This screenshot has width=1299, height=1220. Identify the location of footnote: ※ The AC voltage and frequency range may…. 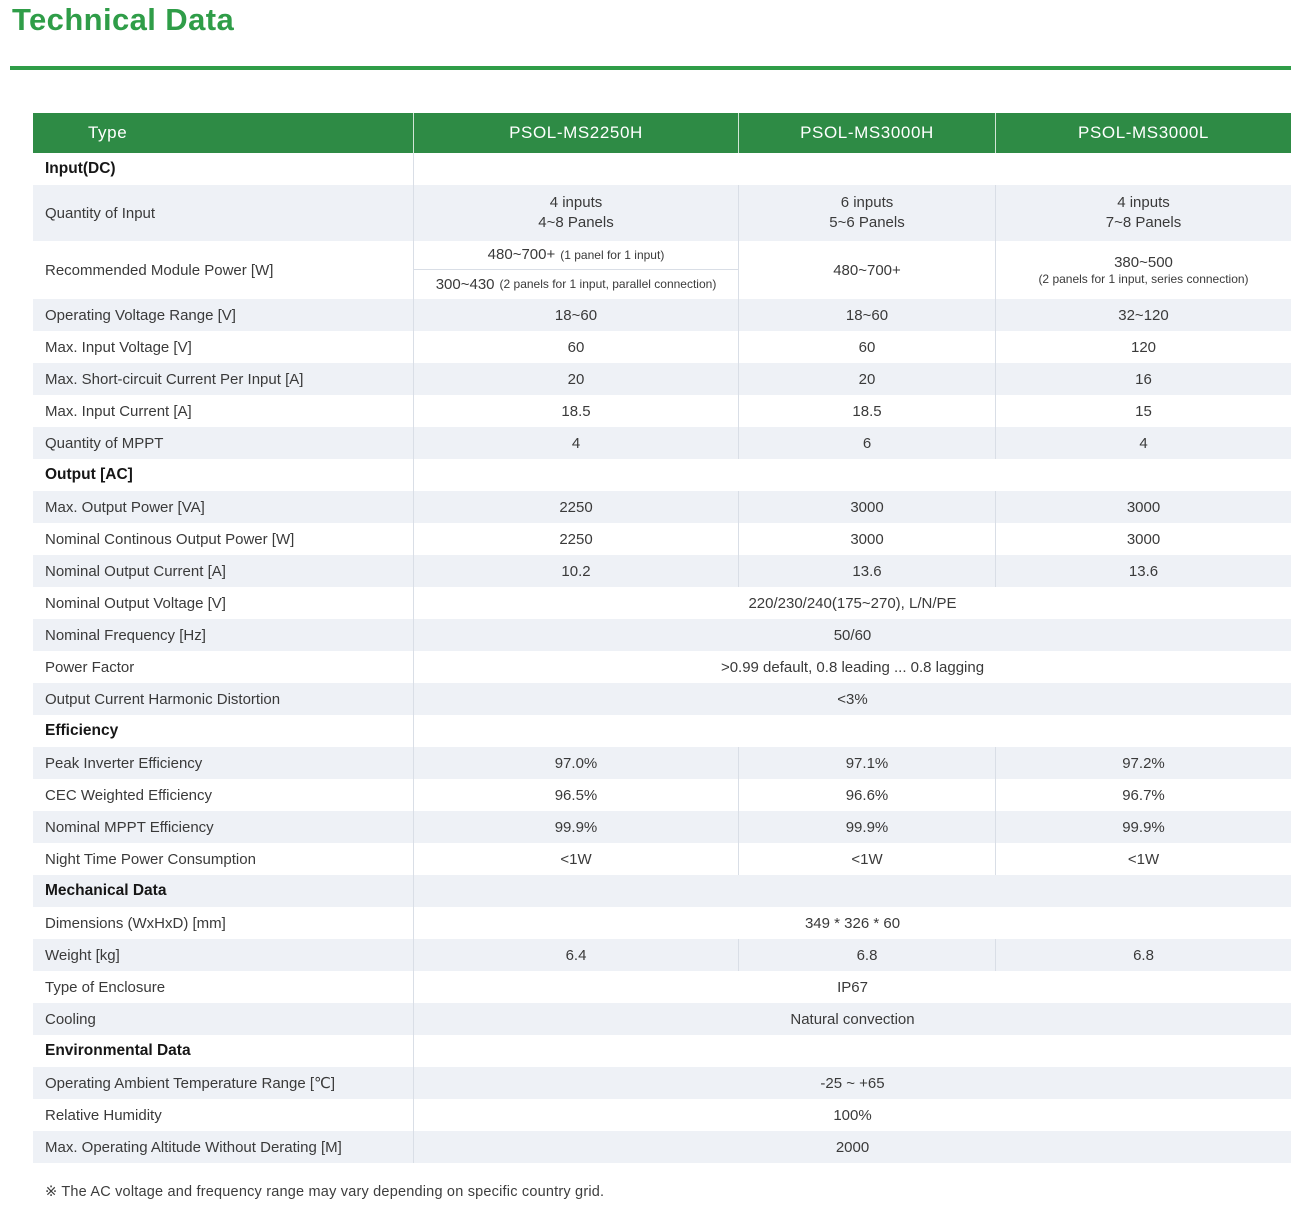
(325, 1192).